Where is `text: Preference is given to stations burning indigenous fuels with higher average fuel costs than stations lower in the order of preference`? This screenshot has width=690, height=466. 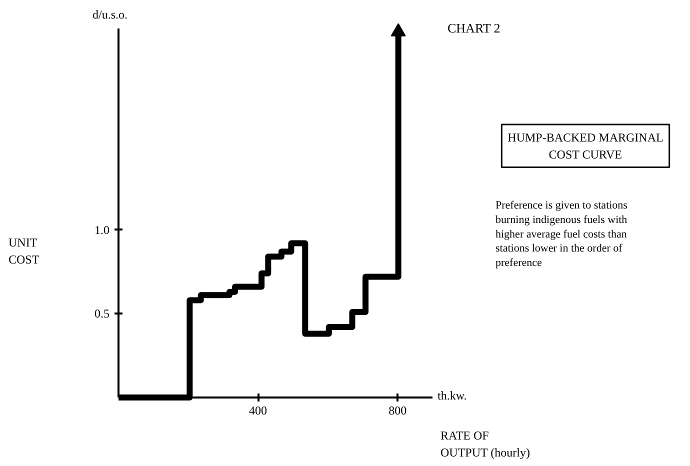
text: Preference is given to stations burning indigenous fuels with higher average fuel costs than stations lower in the order of preference is located at coordinates (562, 235).